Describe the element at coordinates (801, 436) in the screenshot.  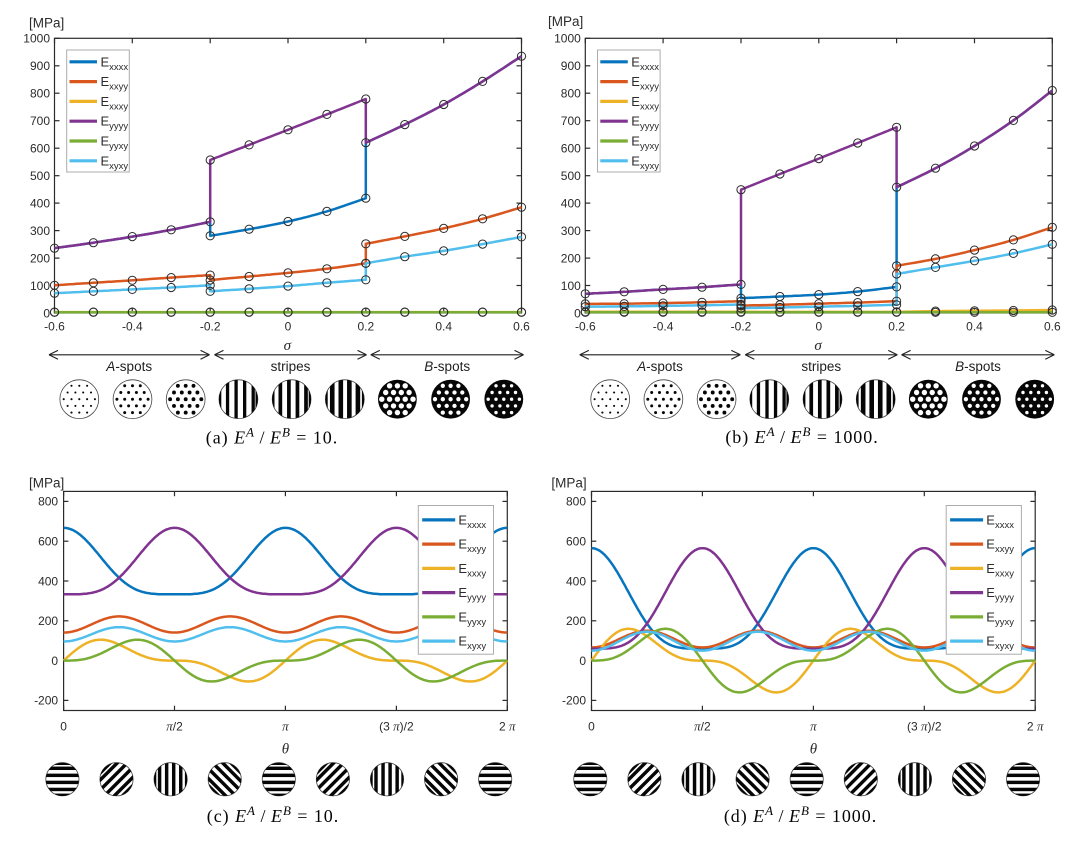
I see `svg-text: (b) EA / EB = 1000.` at that location.